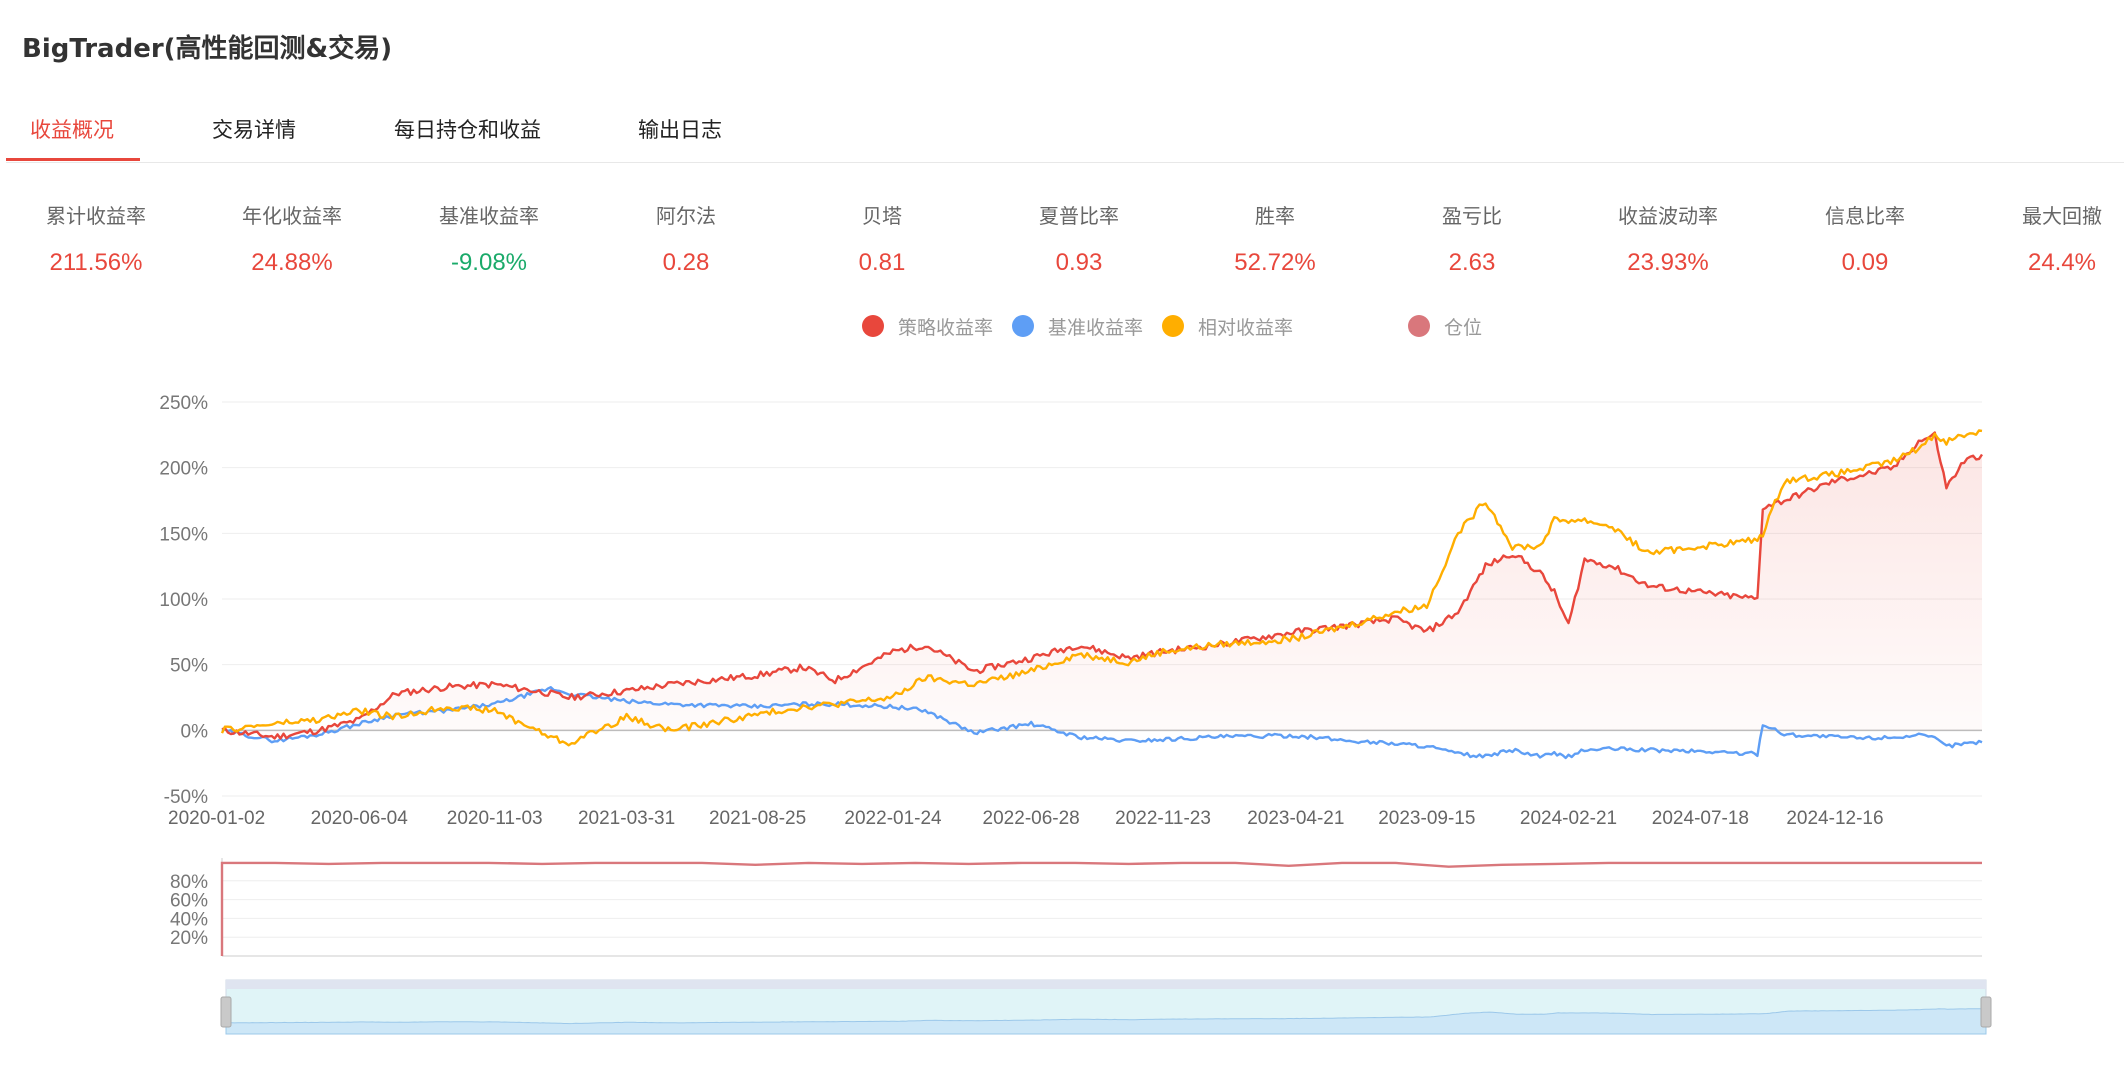  I want to click on metric-label: 基准收益率, so click(489, 216).